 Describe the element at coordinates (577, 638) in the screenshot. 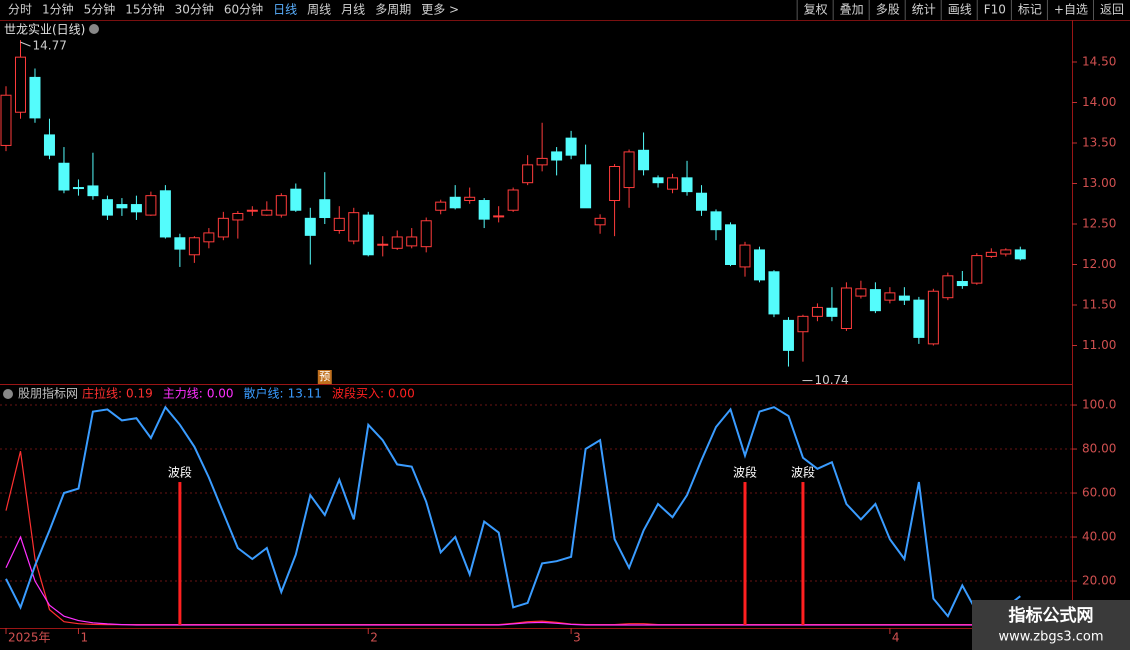

I see `x-tick-label: 3` at that location.